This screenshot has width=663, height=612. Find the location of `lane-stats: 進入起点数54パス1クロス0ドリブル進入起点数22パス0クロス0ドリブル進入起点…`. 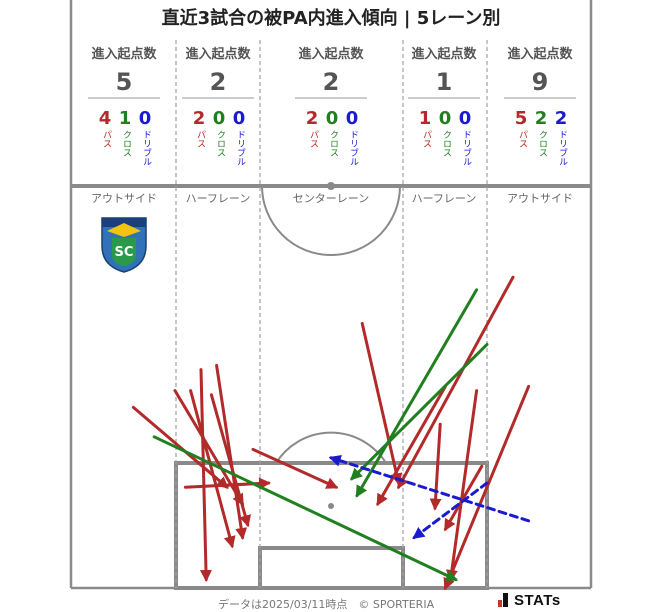

lane-stats: 進入起点数54パス1クロス0ドリブル進入起点数22パス0クロス0ドリブル進入起点… is located at coordinates (332, 106).